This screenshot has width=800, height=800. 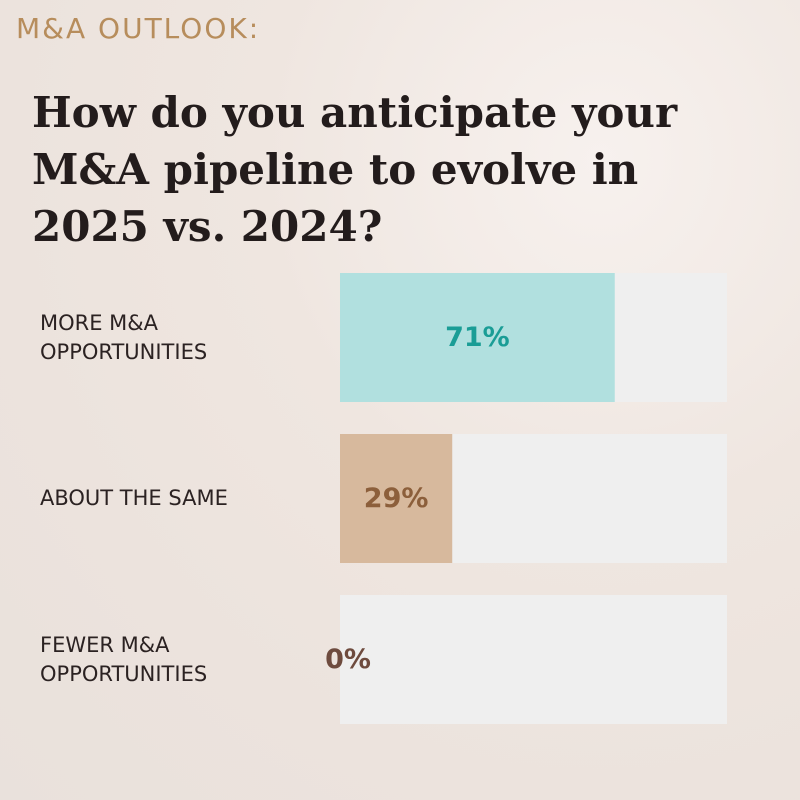 I want to click on value-label: 29%, so click(x=396, y=498).